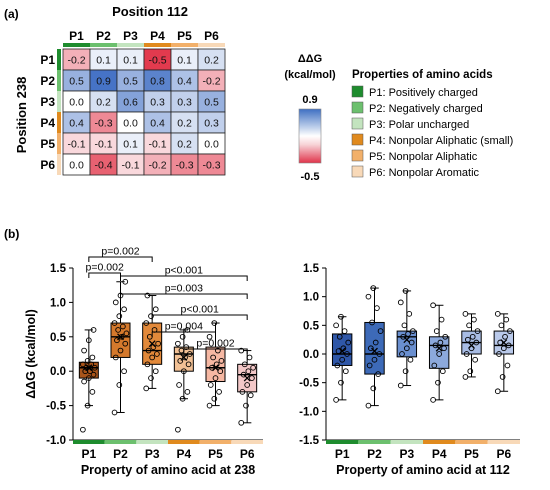 Image resolution: width=550 pixels, height=490 pixels. What do you see at coordinates (184, 61) in the screenshot?
I see `heatmap-cell-value: 0.1` at bounding box center [184, 61].